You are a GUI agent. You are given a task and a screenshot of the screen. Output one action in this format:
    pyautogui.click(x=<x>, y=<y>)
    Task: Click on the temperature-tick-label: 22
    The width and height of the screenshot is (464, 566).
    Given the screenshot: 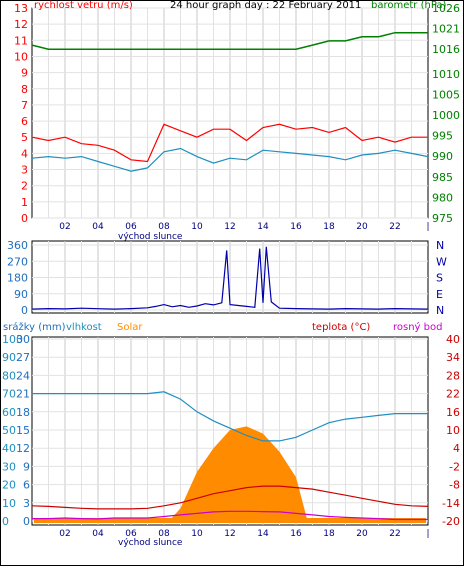 What is the action you would take?
    pyautogui.click(x=453, y=394)
    